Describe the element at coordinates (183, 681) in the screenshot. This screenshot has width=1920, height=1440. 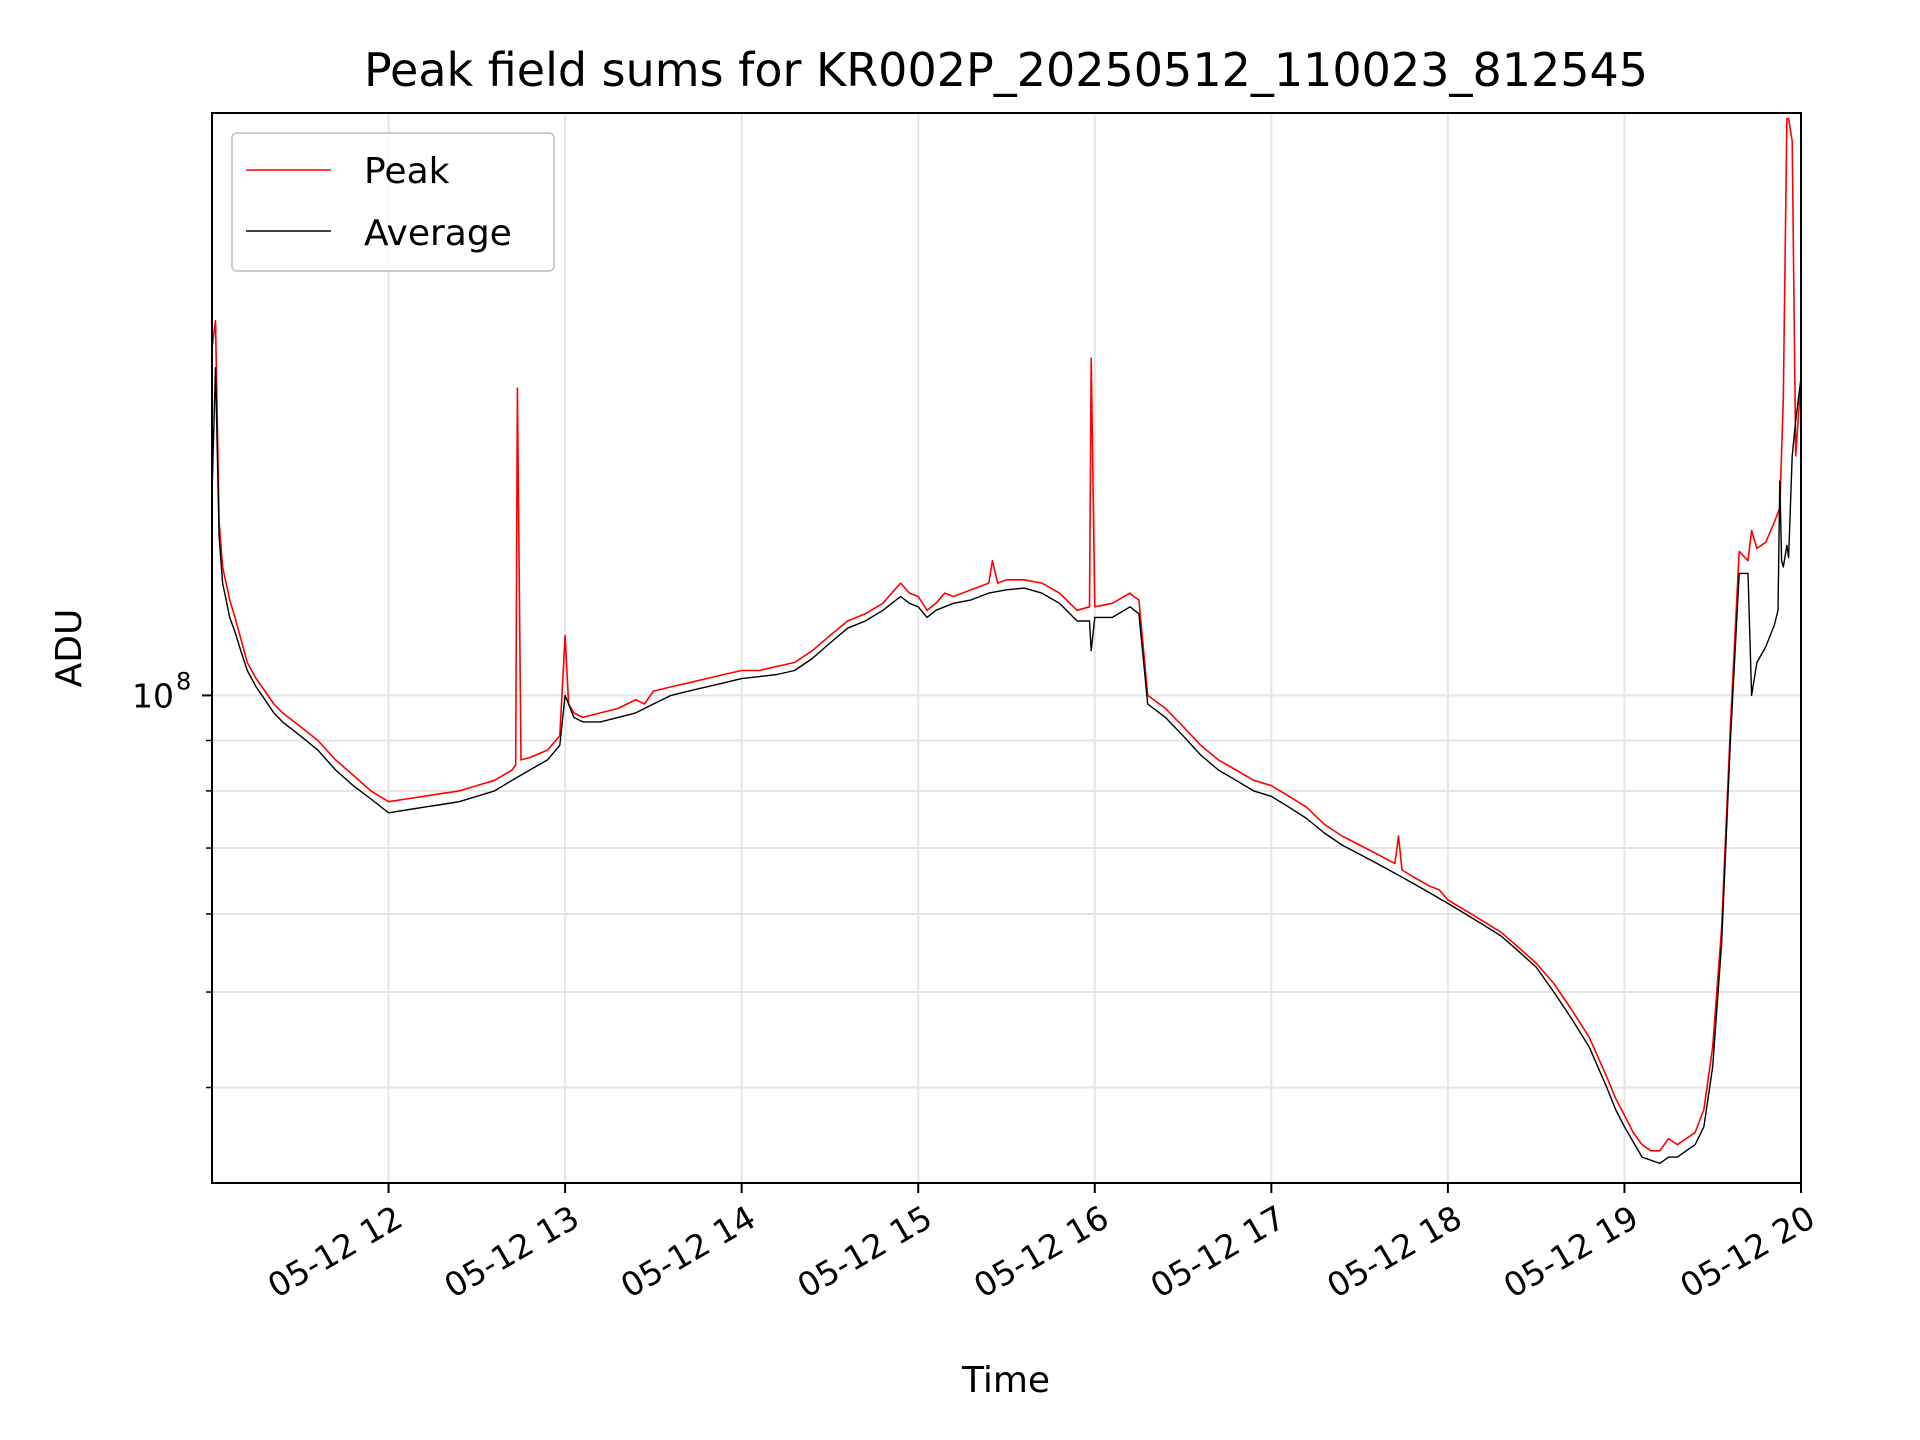
I see `y-tick-label-exponent: 8` at that location.